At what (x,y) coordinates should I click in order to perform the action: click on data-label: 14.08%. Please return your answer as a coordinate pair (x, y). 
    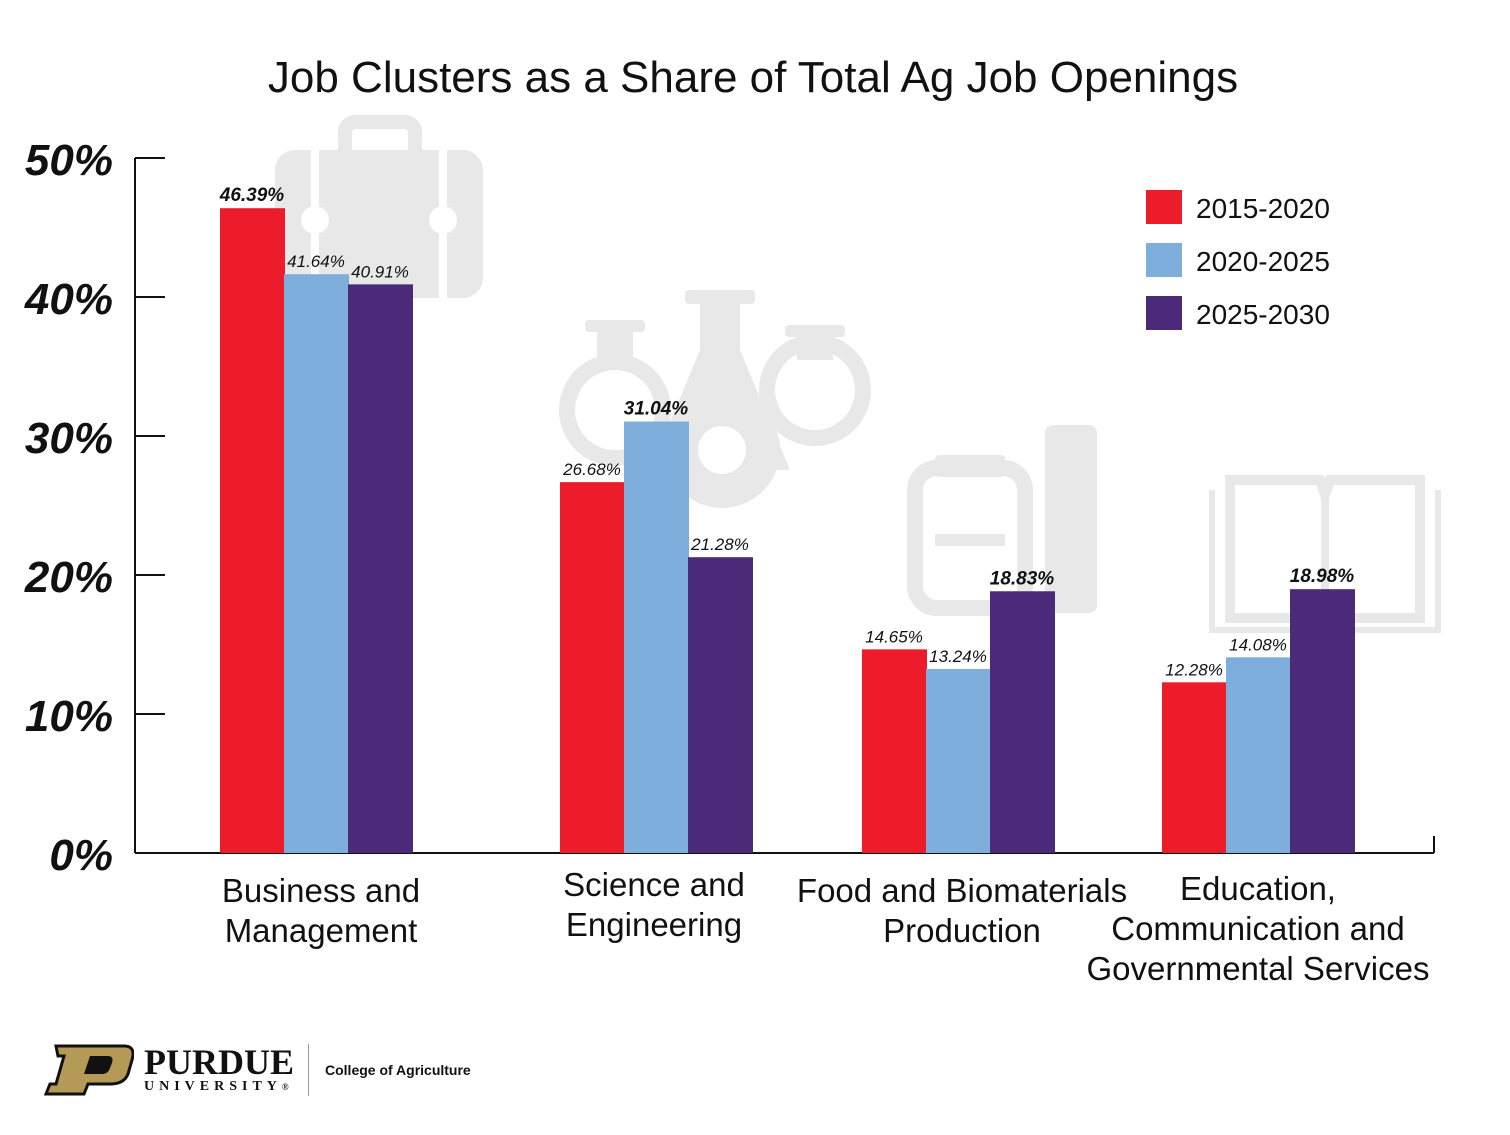
    Looking at the image, I should click on (1258, 644).